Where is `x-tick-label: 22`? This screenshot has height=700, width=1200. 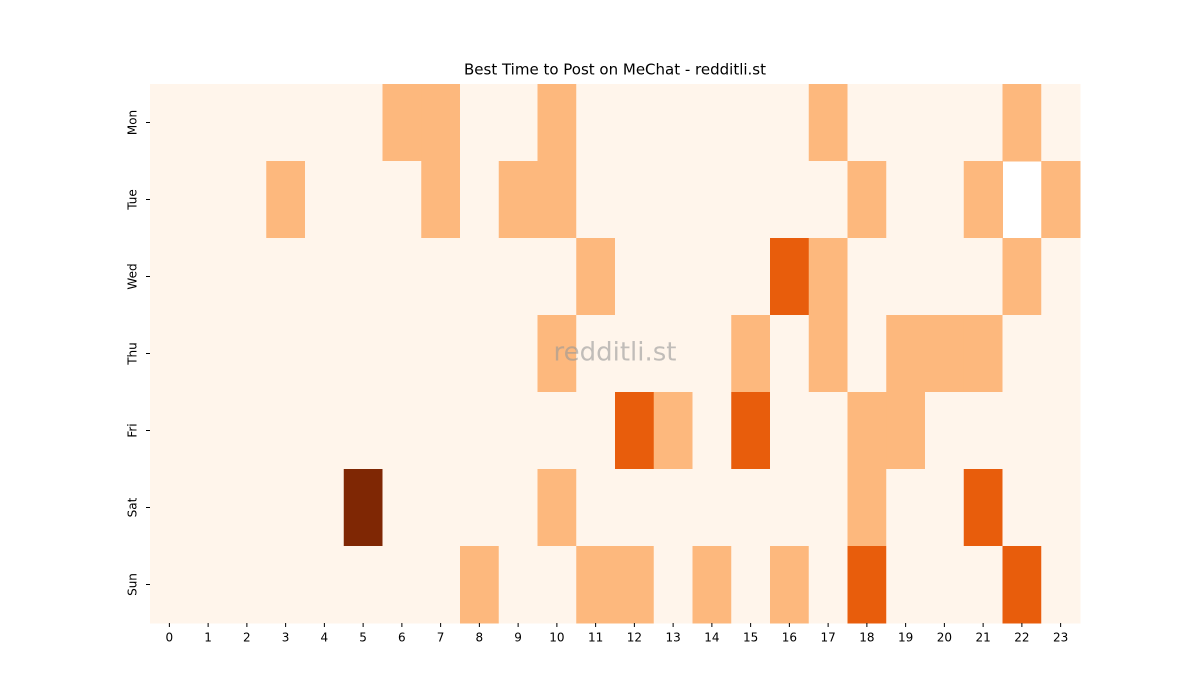 x-tick-label: 22 is located at coordinates (1021, 638).